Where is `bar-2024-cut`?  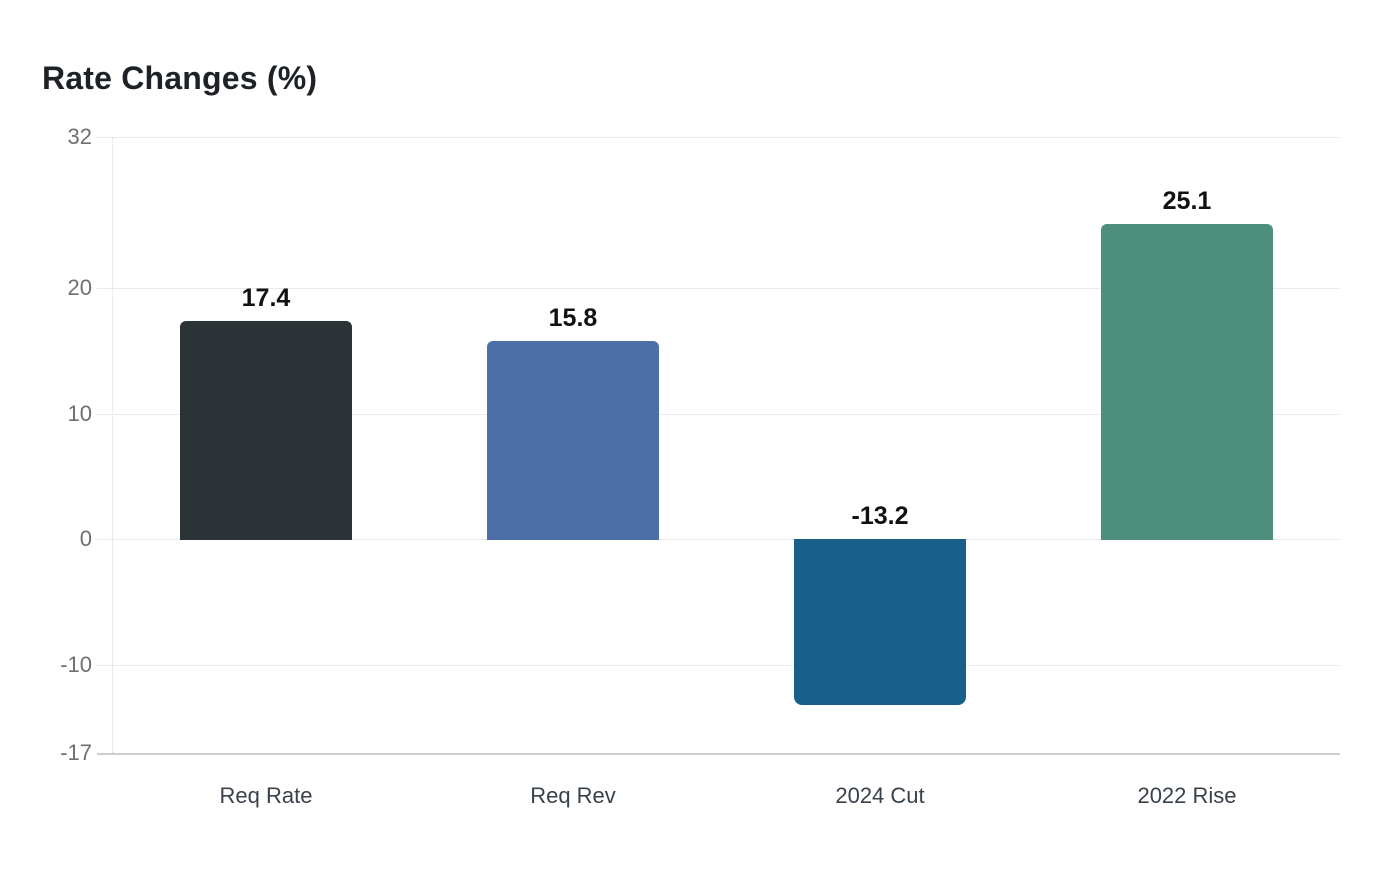 bar-2024-cut is located at coordinates (880, 622).